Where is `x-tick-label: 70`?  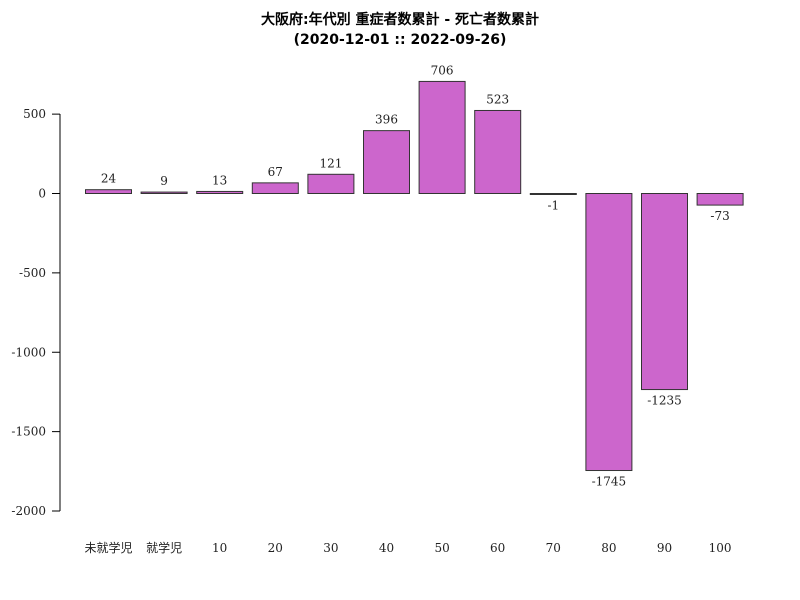 x-tick-label: 70 is located at coordinates (553, 548).